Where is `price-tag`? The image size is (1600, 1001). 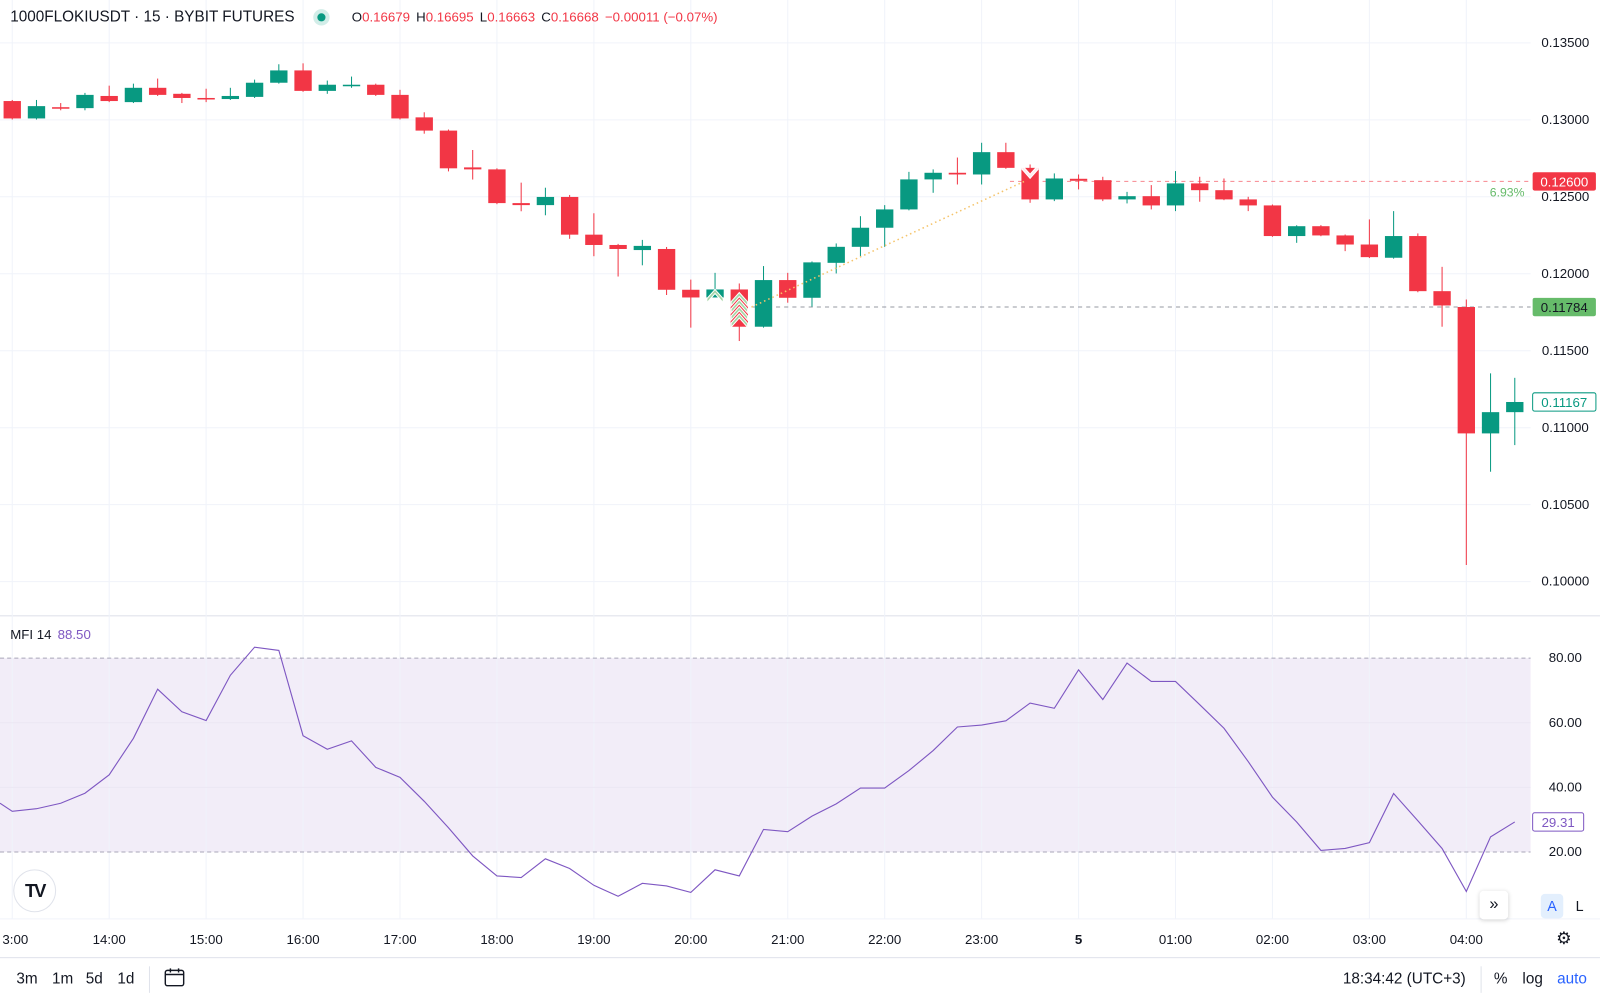 price-tag is located at coordinates (1564, 181).